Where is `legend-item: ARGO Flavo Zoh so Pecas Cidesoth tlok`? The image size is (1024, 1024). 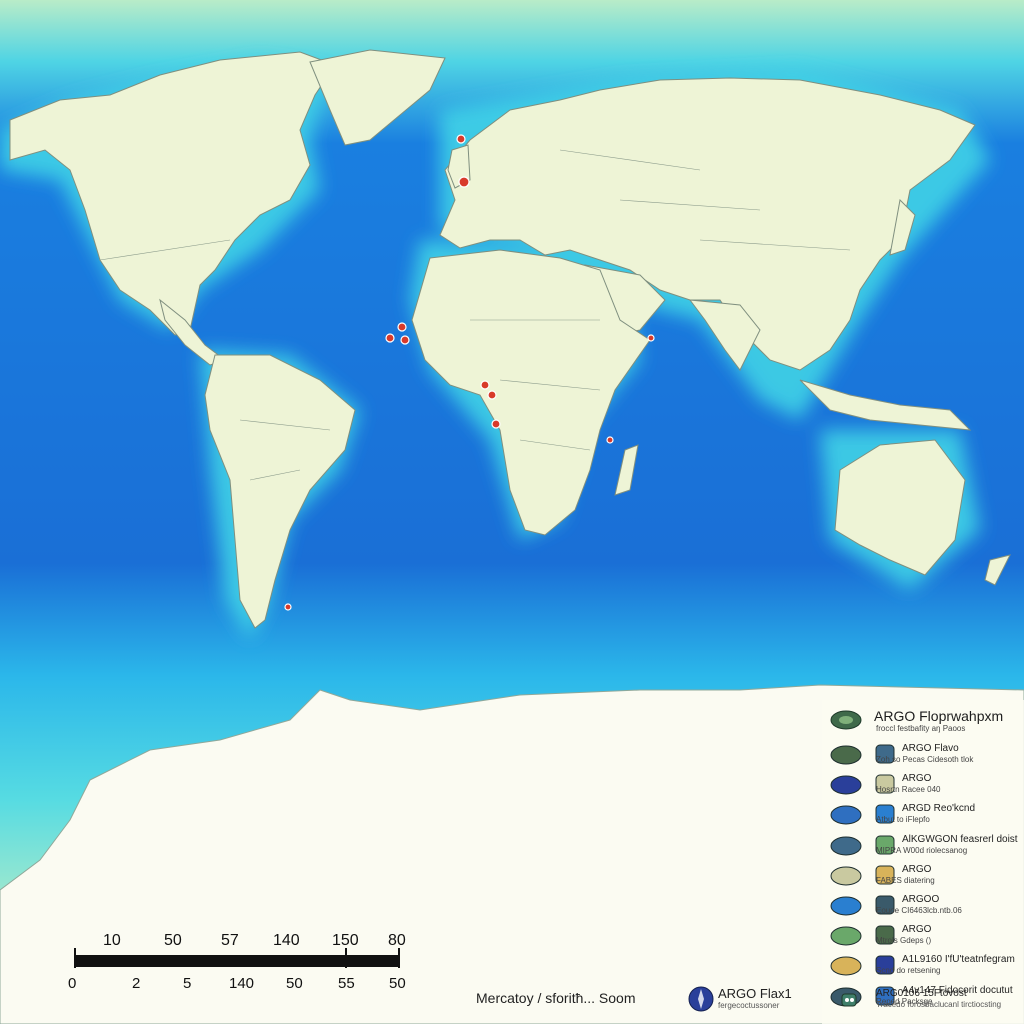
legend-item: ARGO Flavo Zoh so Pecas Cidesoth tlok is located at coordinates (927, 757).